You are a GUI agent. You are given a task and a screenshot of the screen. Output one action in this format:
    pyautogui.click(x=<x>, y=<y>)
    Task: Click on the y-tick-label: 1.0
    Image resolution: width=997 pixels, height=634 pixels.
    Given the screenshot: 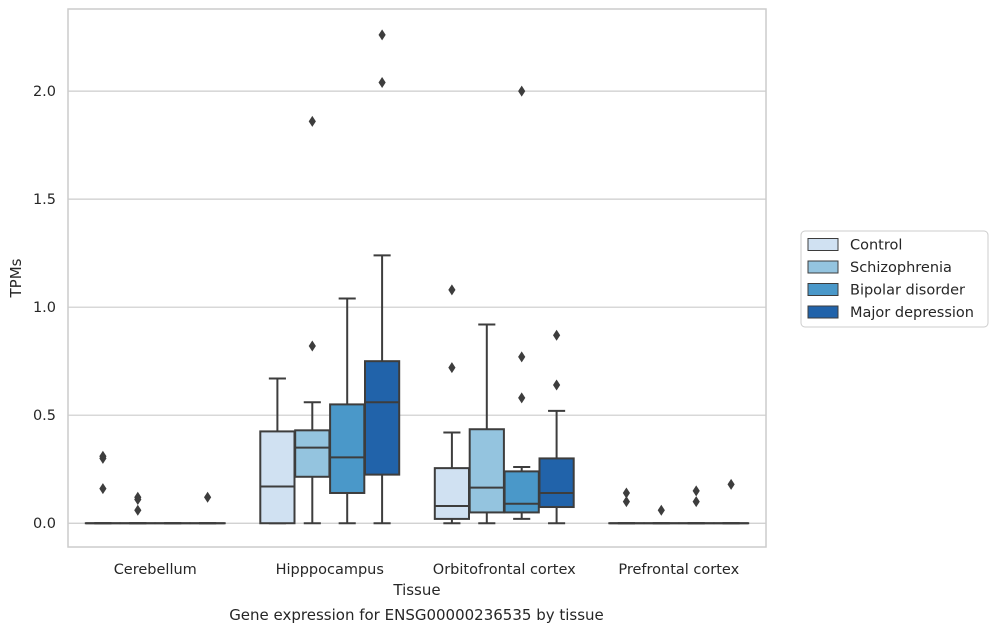 What is the action you would take?
    pyautogui.click(x=44, y=308)
    